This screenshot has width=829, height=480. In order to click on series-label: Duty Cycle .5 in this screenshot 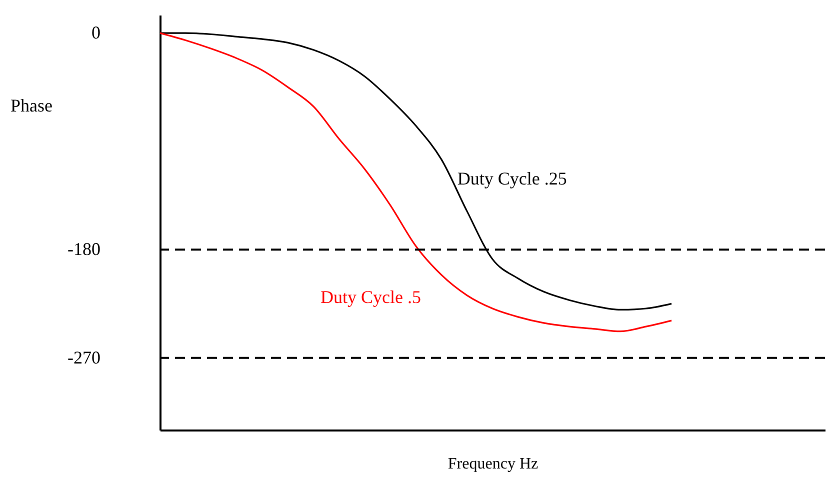, I will do `click(371, 296)`.